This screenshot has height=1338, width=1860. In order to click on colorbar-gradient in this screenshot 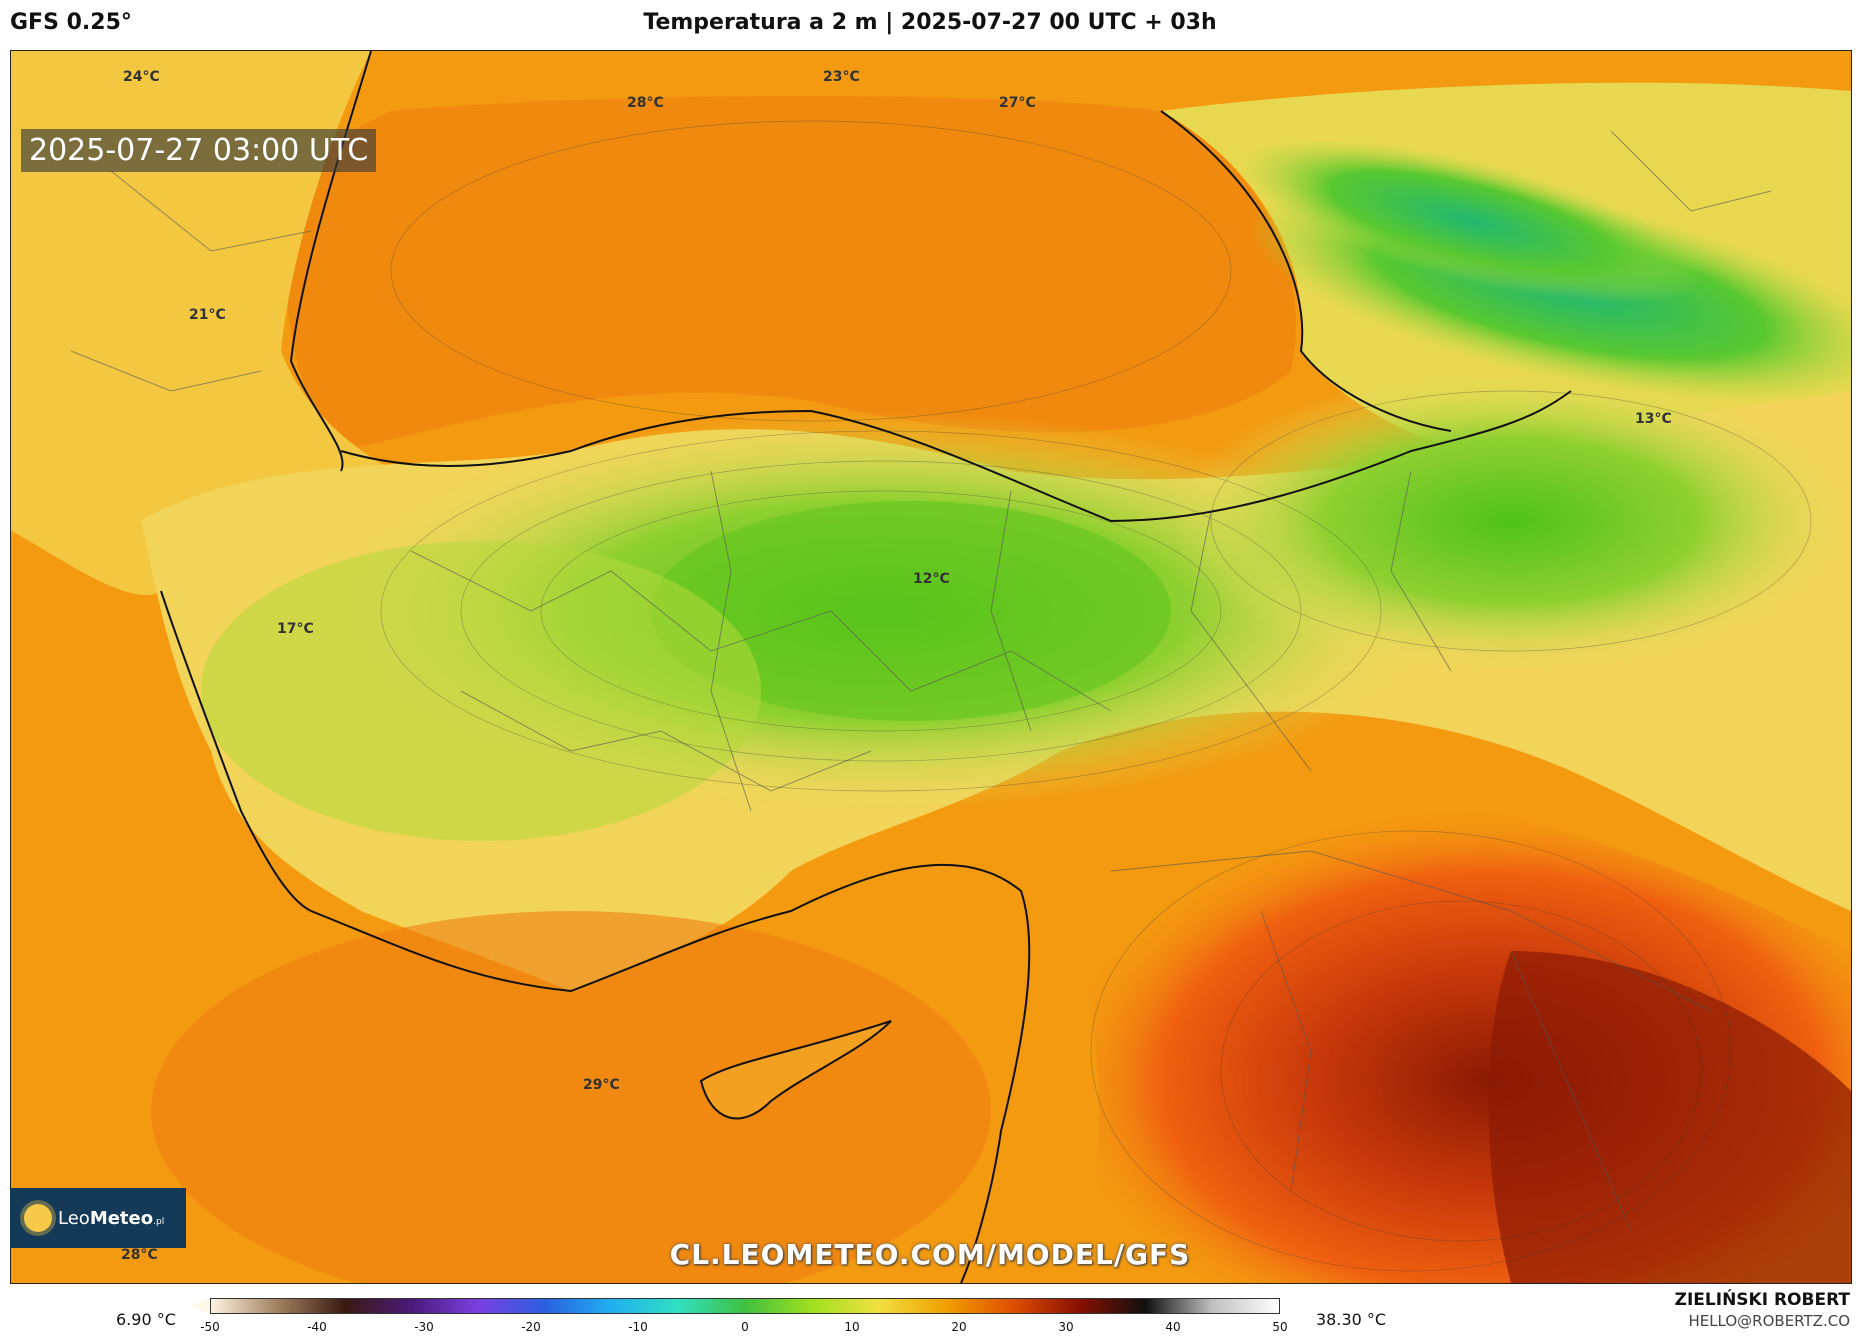, I will do `click(745, 1306)`.